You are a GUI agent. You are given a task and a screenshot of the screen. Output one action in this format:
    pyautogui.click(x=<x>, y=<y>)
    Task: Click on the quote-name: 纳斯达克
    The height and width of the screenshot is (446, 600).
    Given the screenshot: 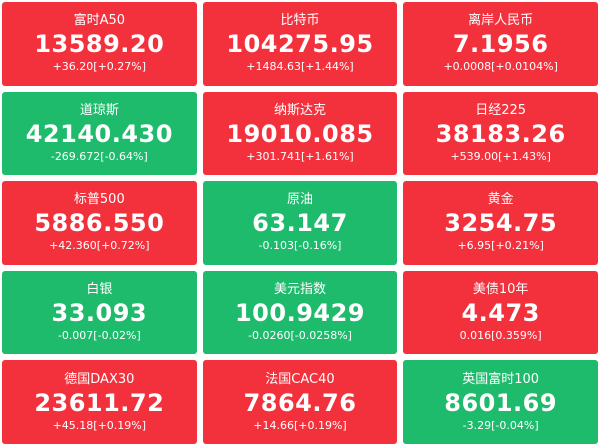 What is the action you would take?
    pyautogui.click(x=299, y=110)
    